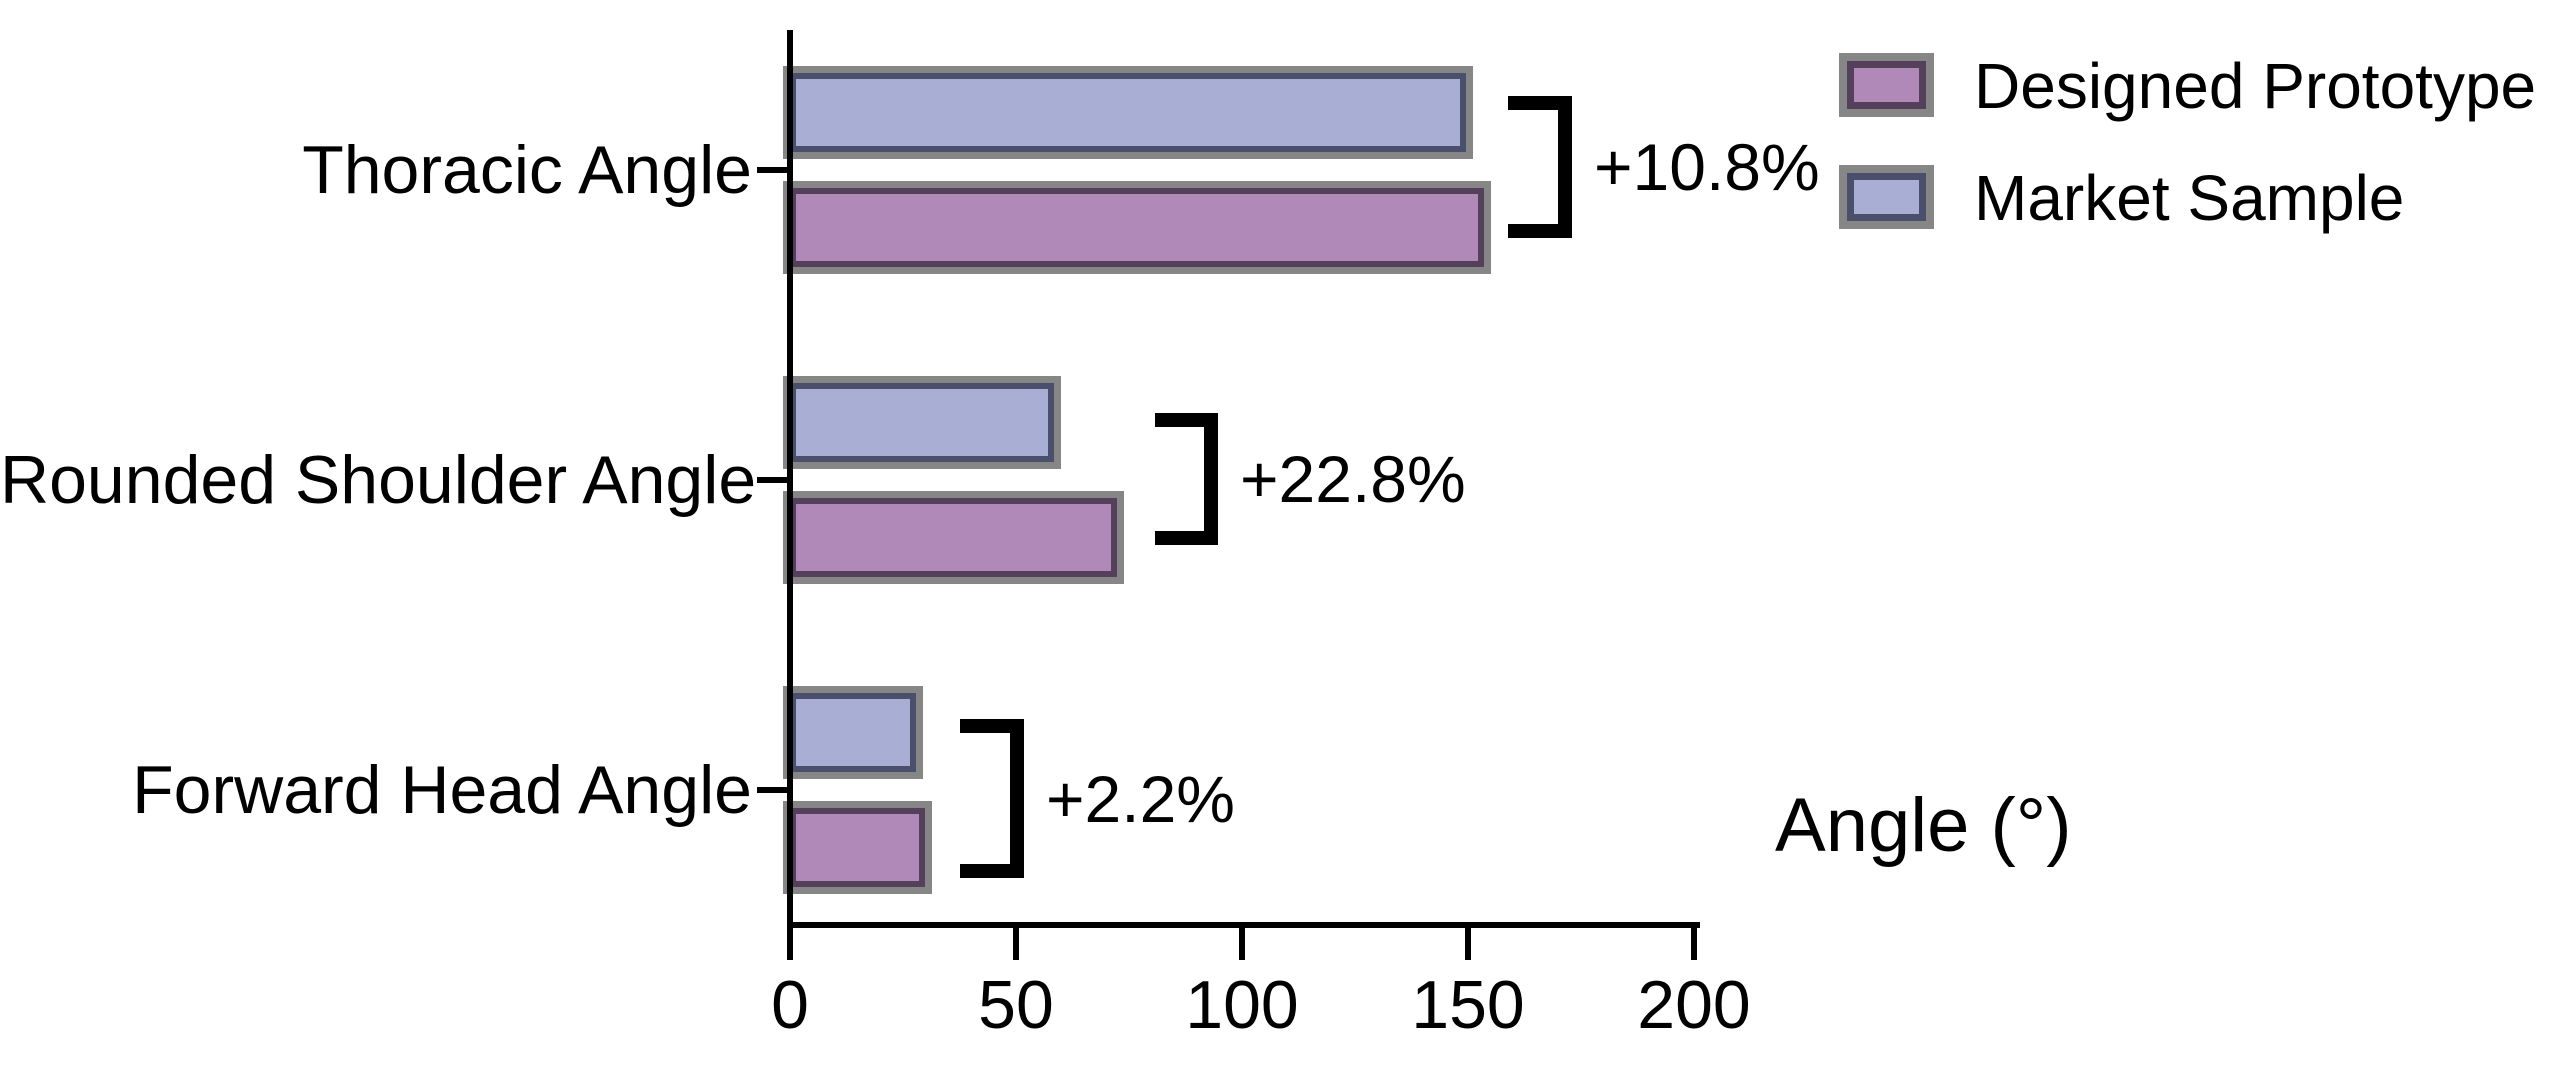  What do you see at coordinates (2189, 198) in the screenshot?
I see `legend-label-market-sample: Market Sample` at bounding box center [2189, 198].